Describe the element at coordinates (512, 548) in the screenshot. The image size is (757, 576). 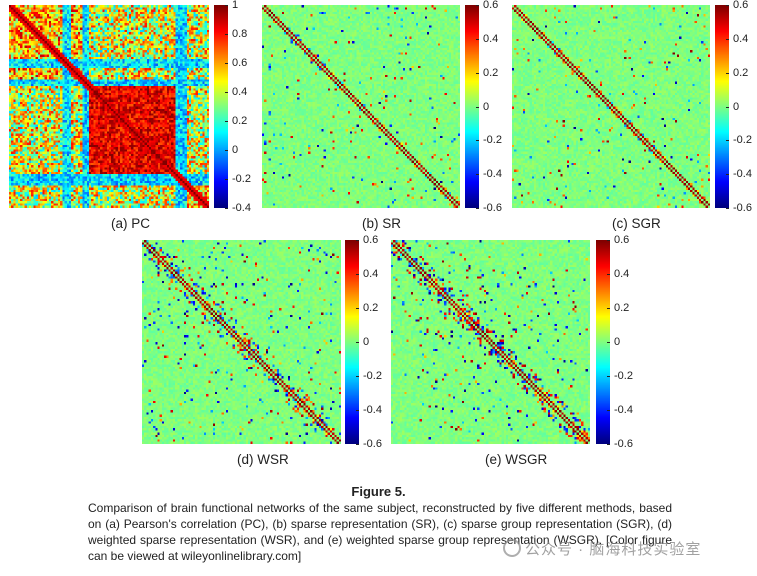
I see `wechat-icon` at that location.